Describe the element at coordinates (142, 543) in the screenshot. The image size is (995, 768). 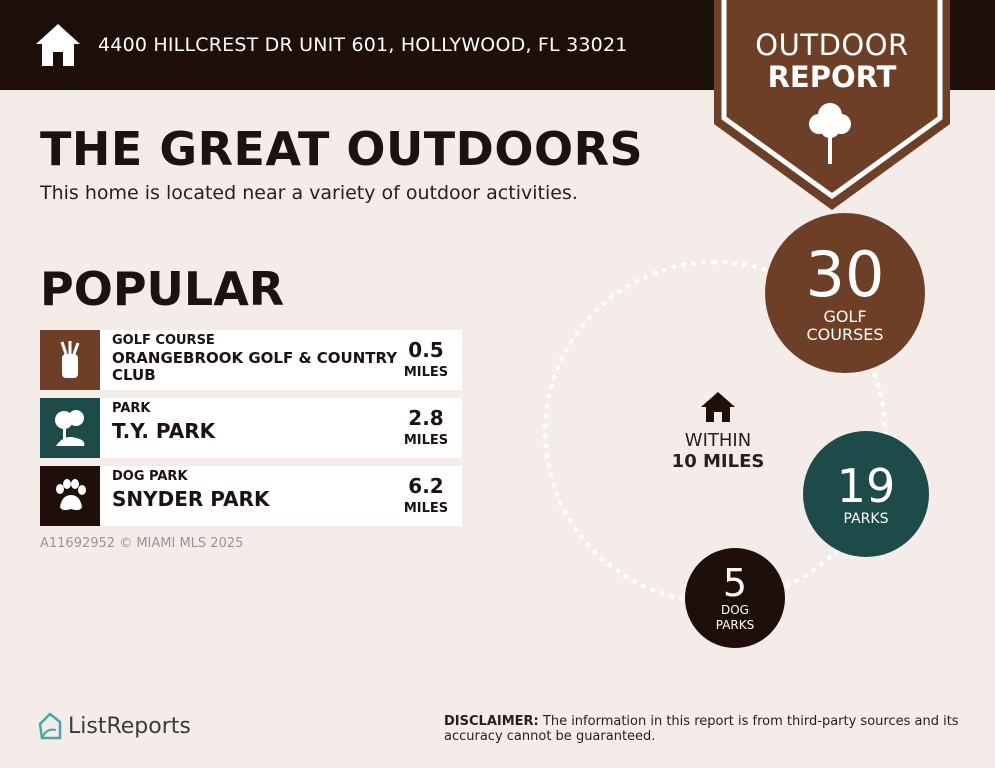
I see `mls-watermark: A11692952 © MIAMI MLS 2025` at that location.